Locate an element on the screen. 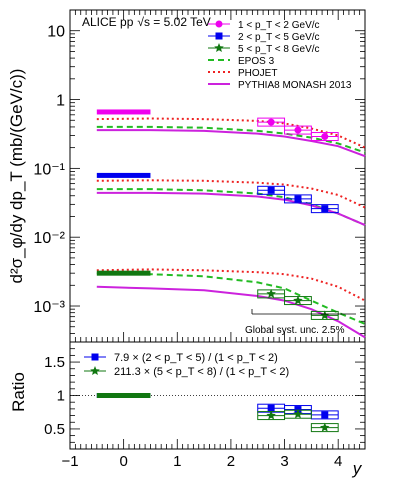 This screenshot has width=407, height=497. top-y-axis-label: d²σ_φ/dy dp_T (mb/(GeV/c)) is located at coordinates (16, 176).